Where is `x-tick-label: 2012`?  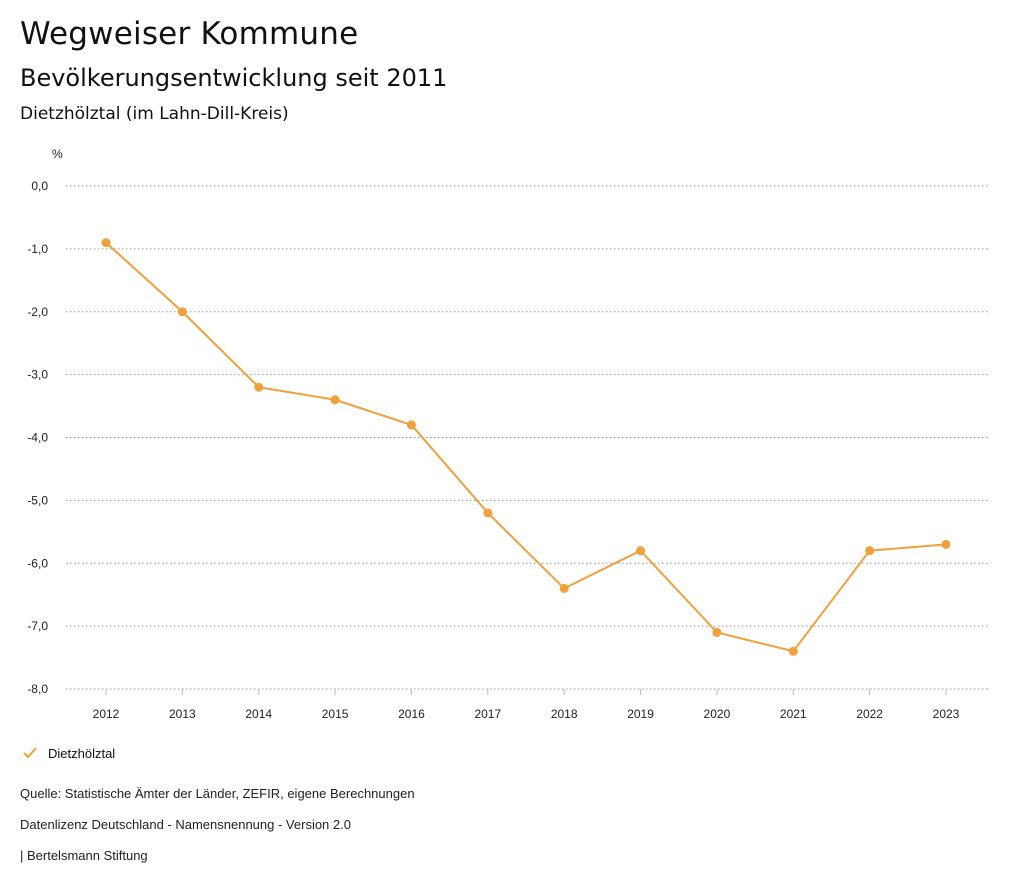 x-tick-label: 2012 is located at coordinates (106, 714).